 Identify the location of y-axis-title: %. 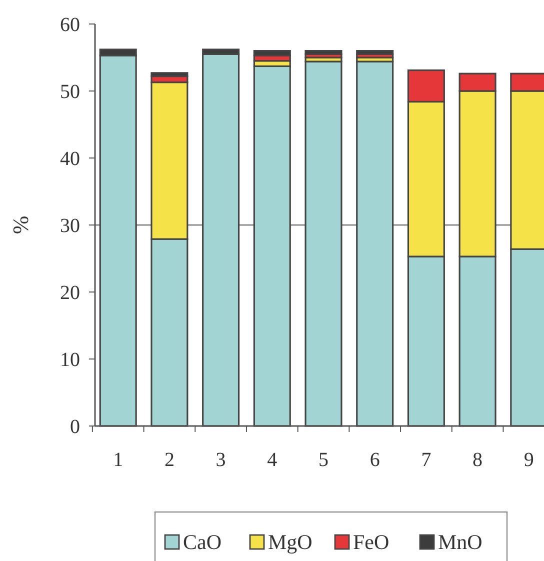
(20, 225).